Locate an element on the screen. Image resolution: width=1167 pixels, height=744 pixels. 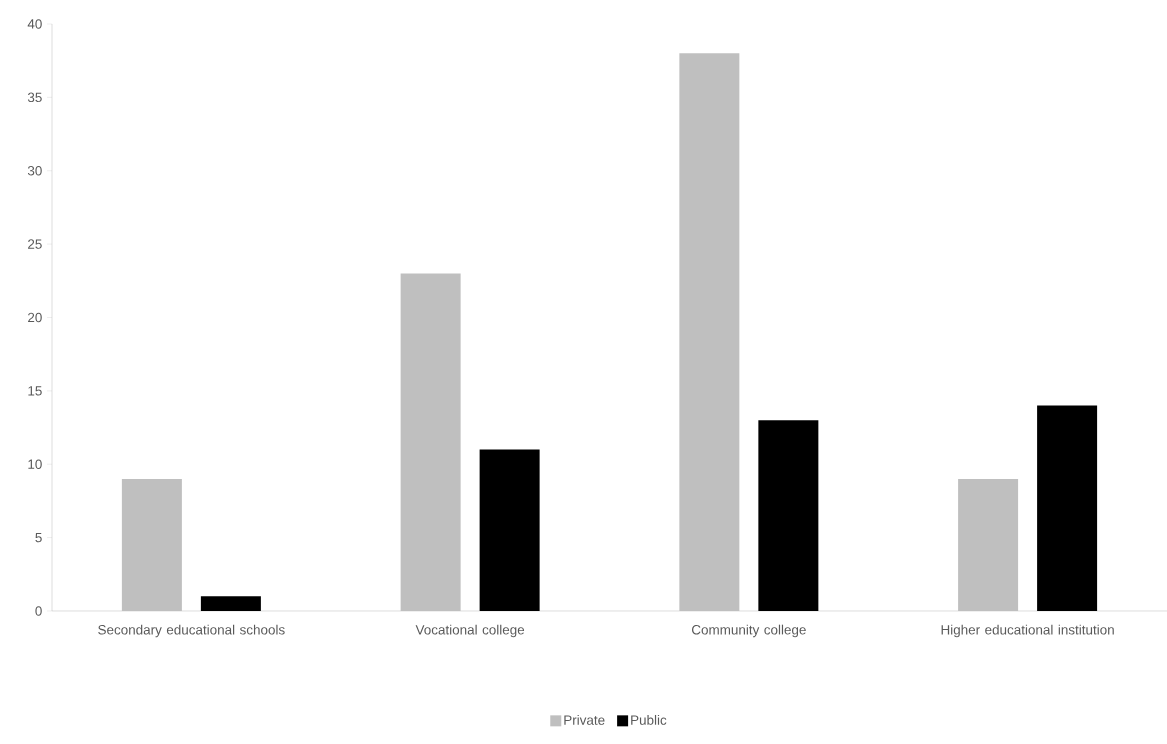
y-tick-label: 15 is located at coordinates (35, 391).